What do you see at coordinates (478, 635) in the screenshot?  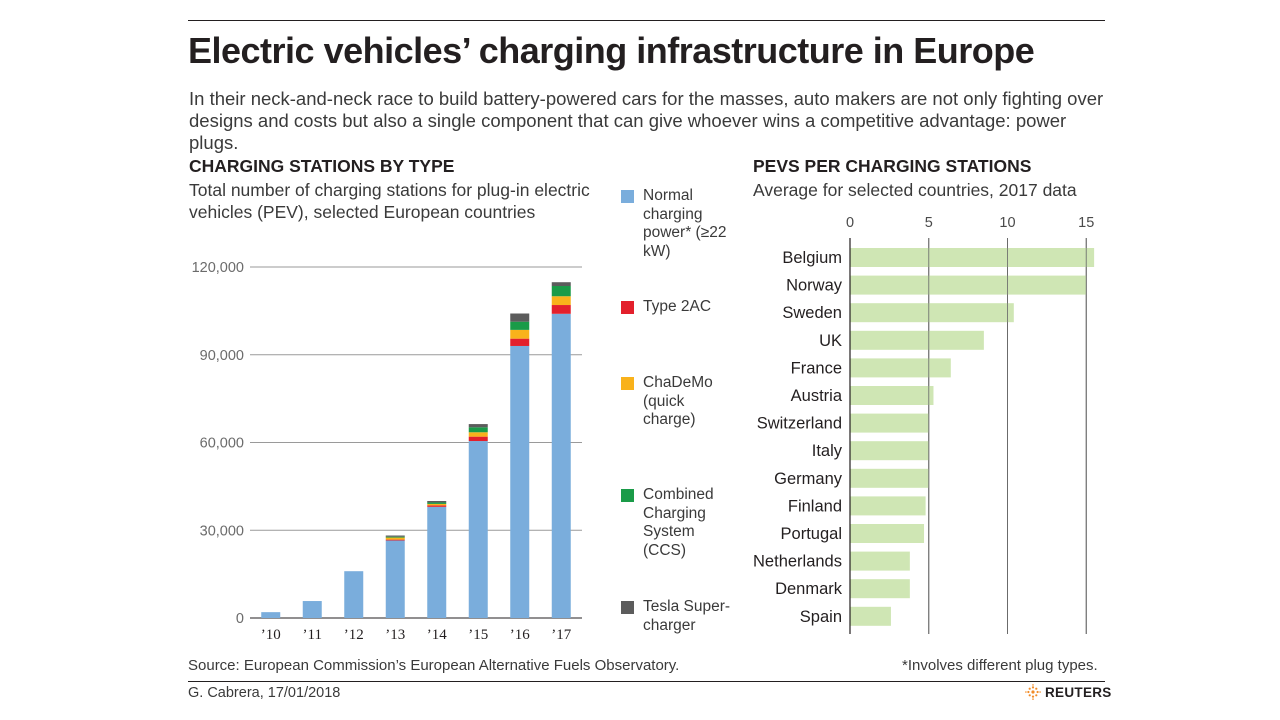 I see `x-tick-label: ’15` at bounding box center [478, 635].